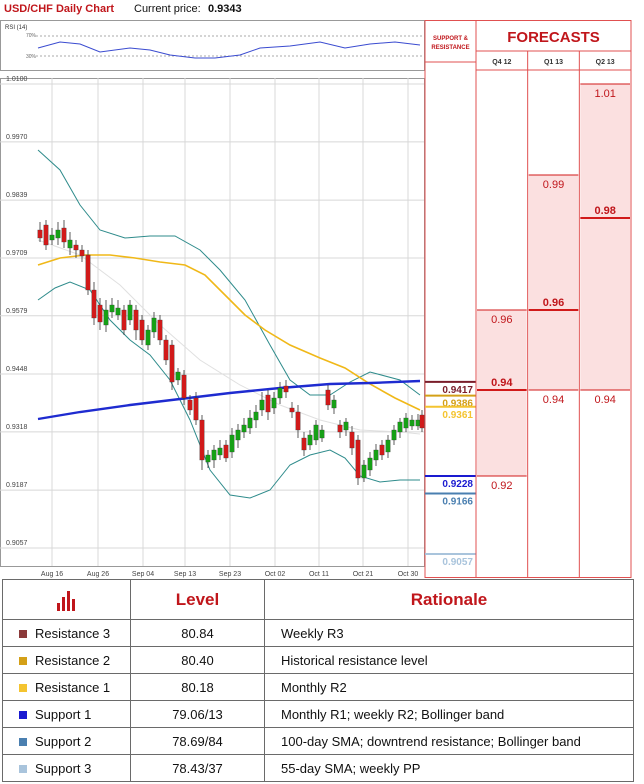 The height and width of the screenshot is (784, 644). I want to click on rsi-frame, so click(212, 45).